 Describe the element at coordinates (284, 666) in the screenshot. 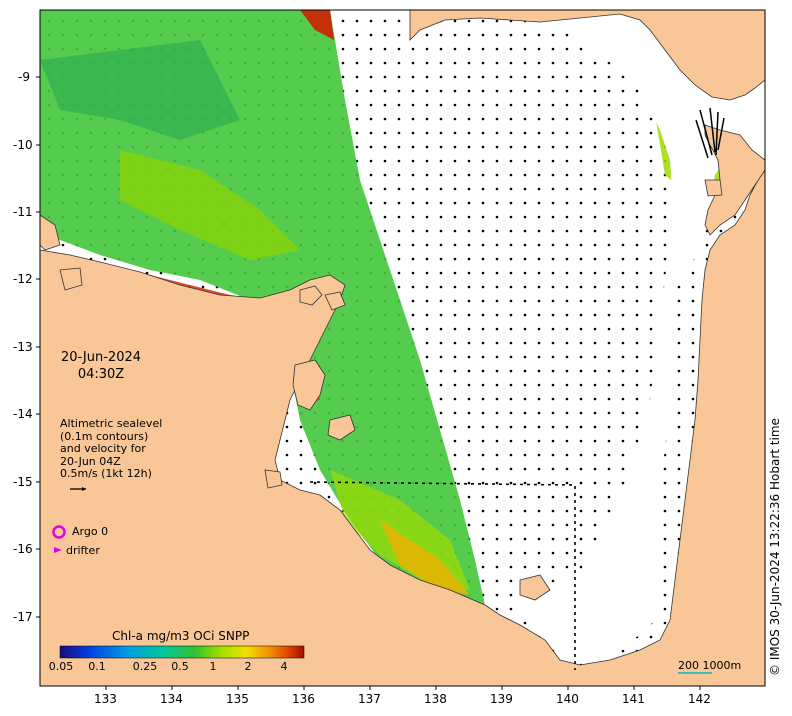

I see `colorbar-tick: 4` at that location.